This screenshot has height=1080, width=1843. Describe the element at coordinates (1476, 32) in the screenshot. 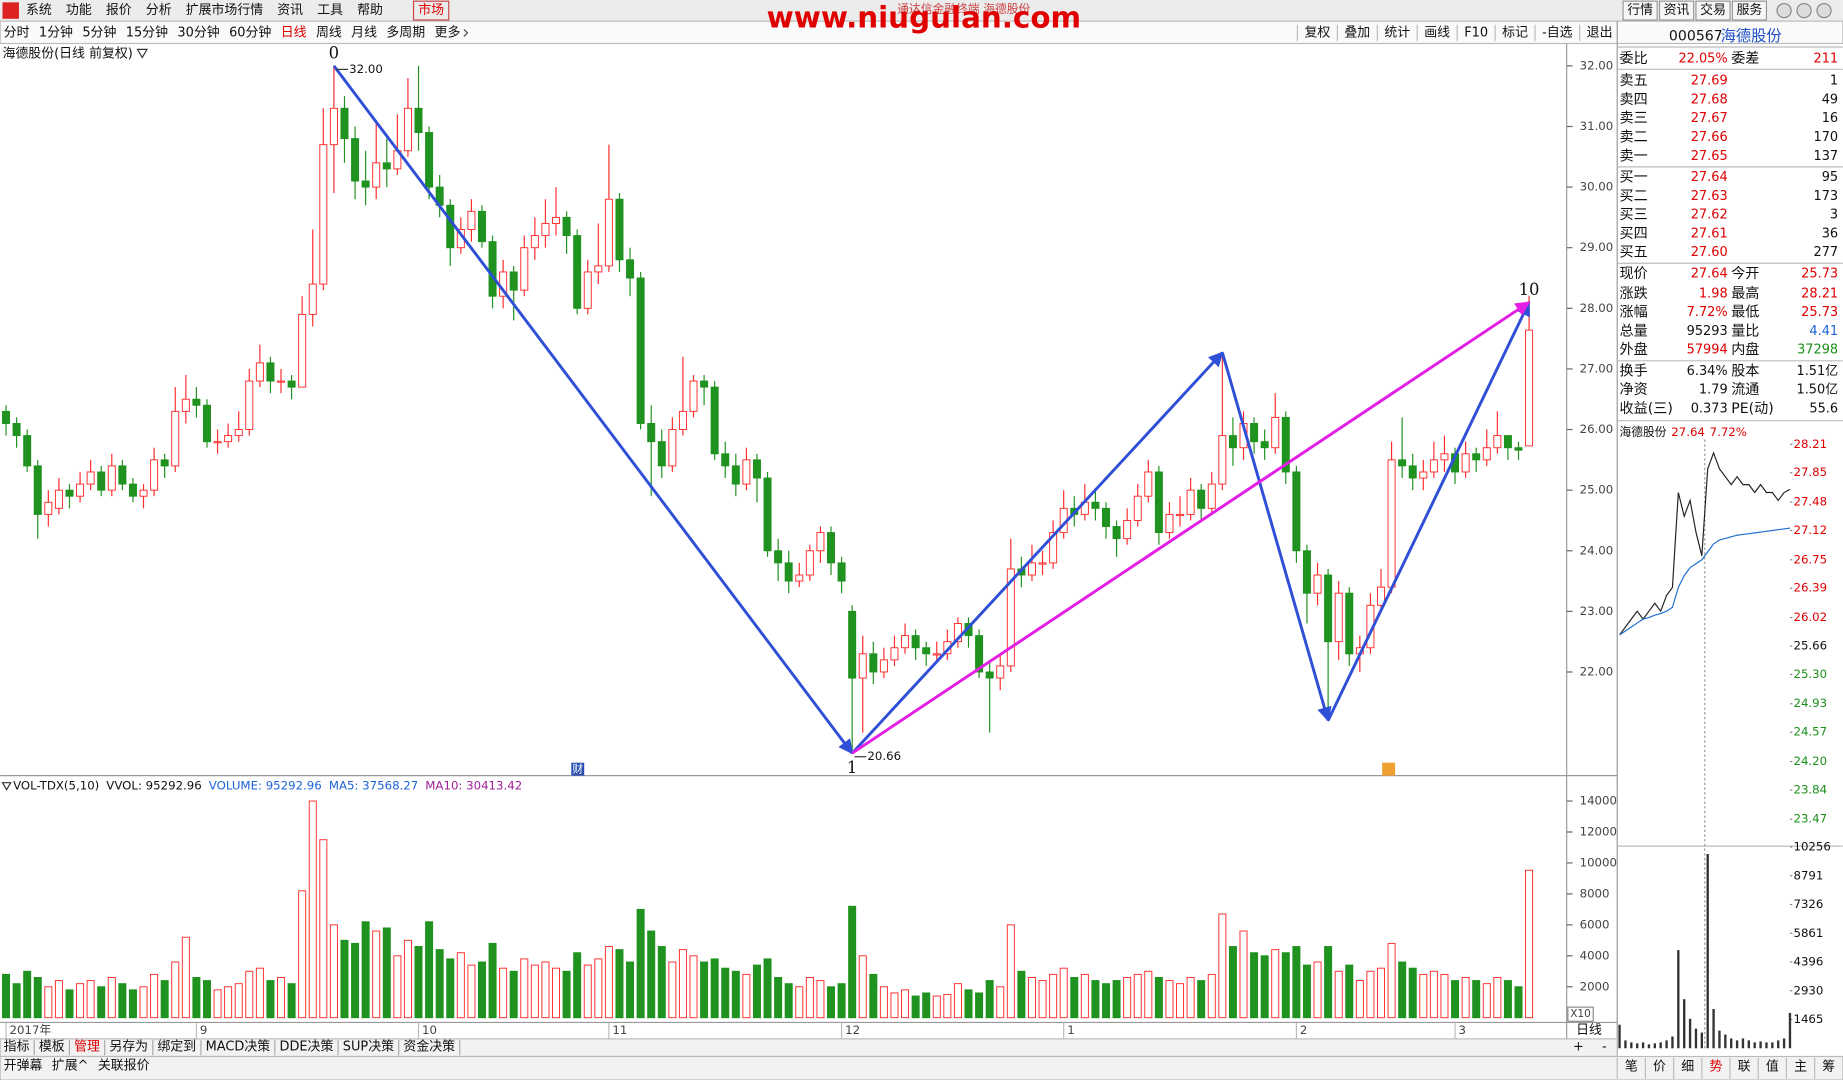

I see `tool-button: F10` at that location.